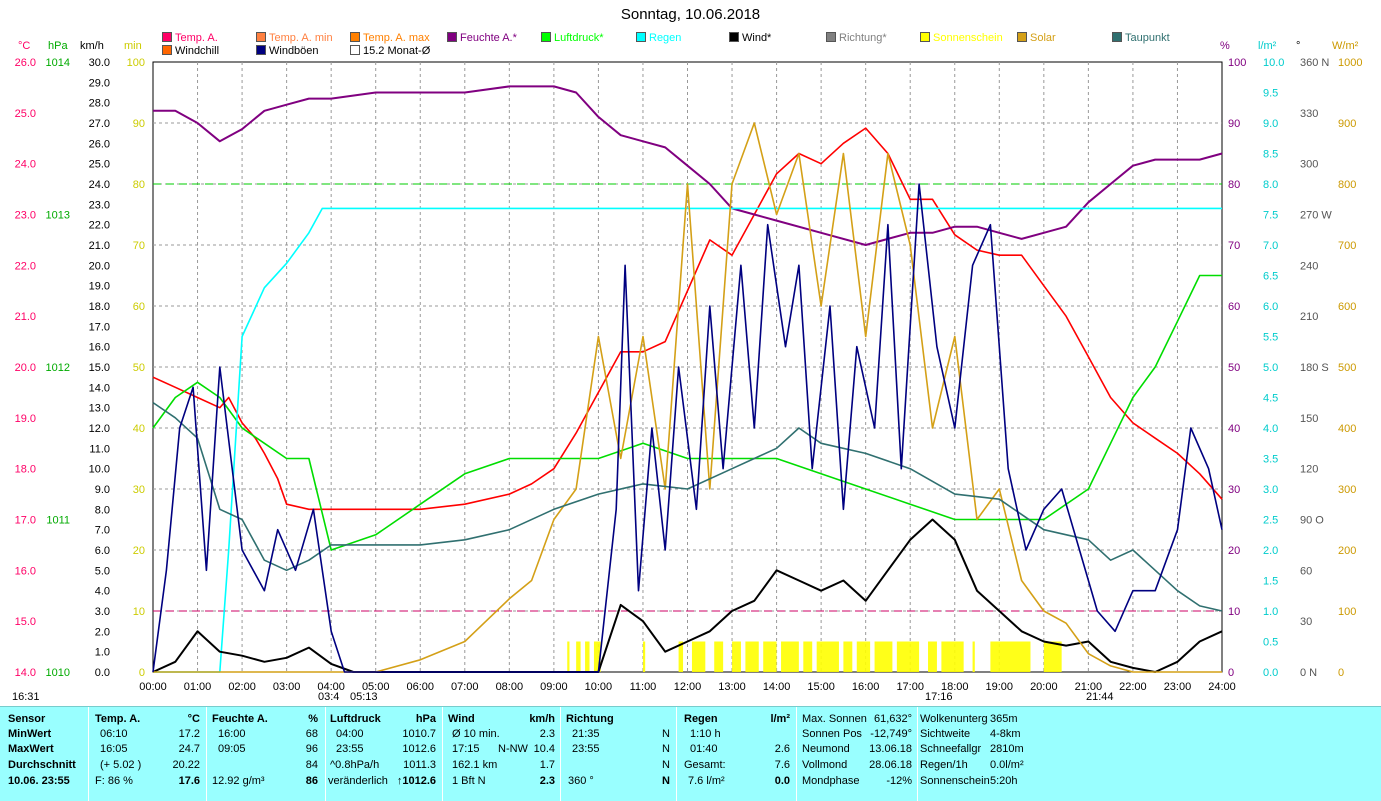 The height and width of the screenshot is (801, 1381). Describe the element at coordinates (1234, 185) in the screenshot. I see `y-tick-pct: 80` at that location.